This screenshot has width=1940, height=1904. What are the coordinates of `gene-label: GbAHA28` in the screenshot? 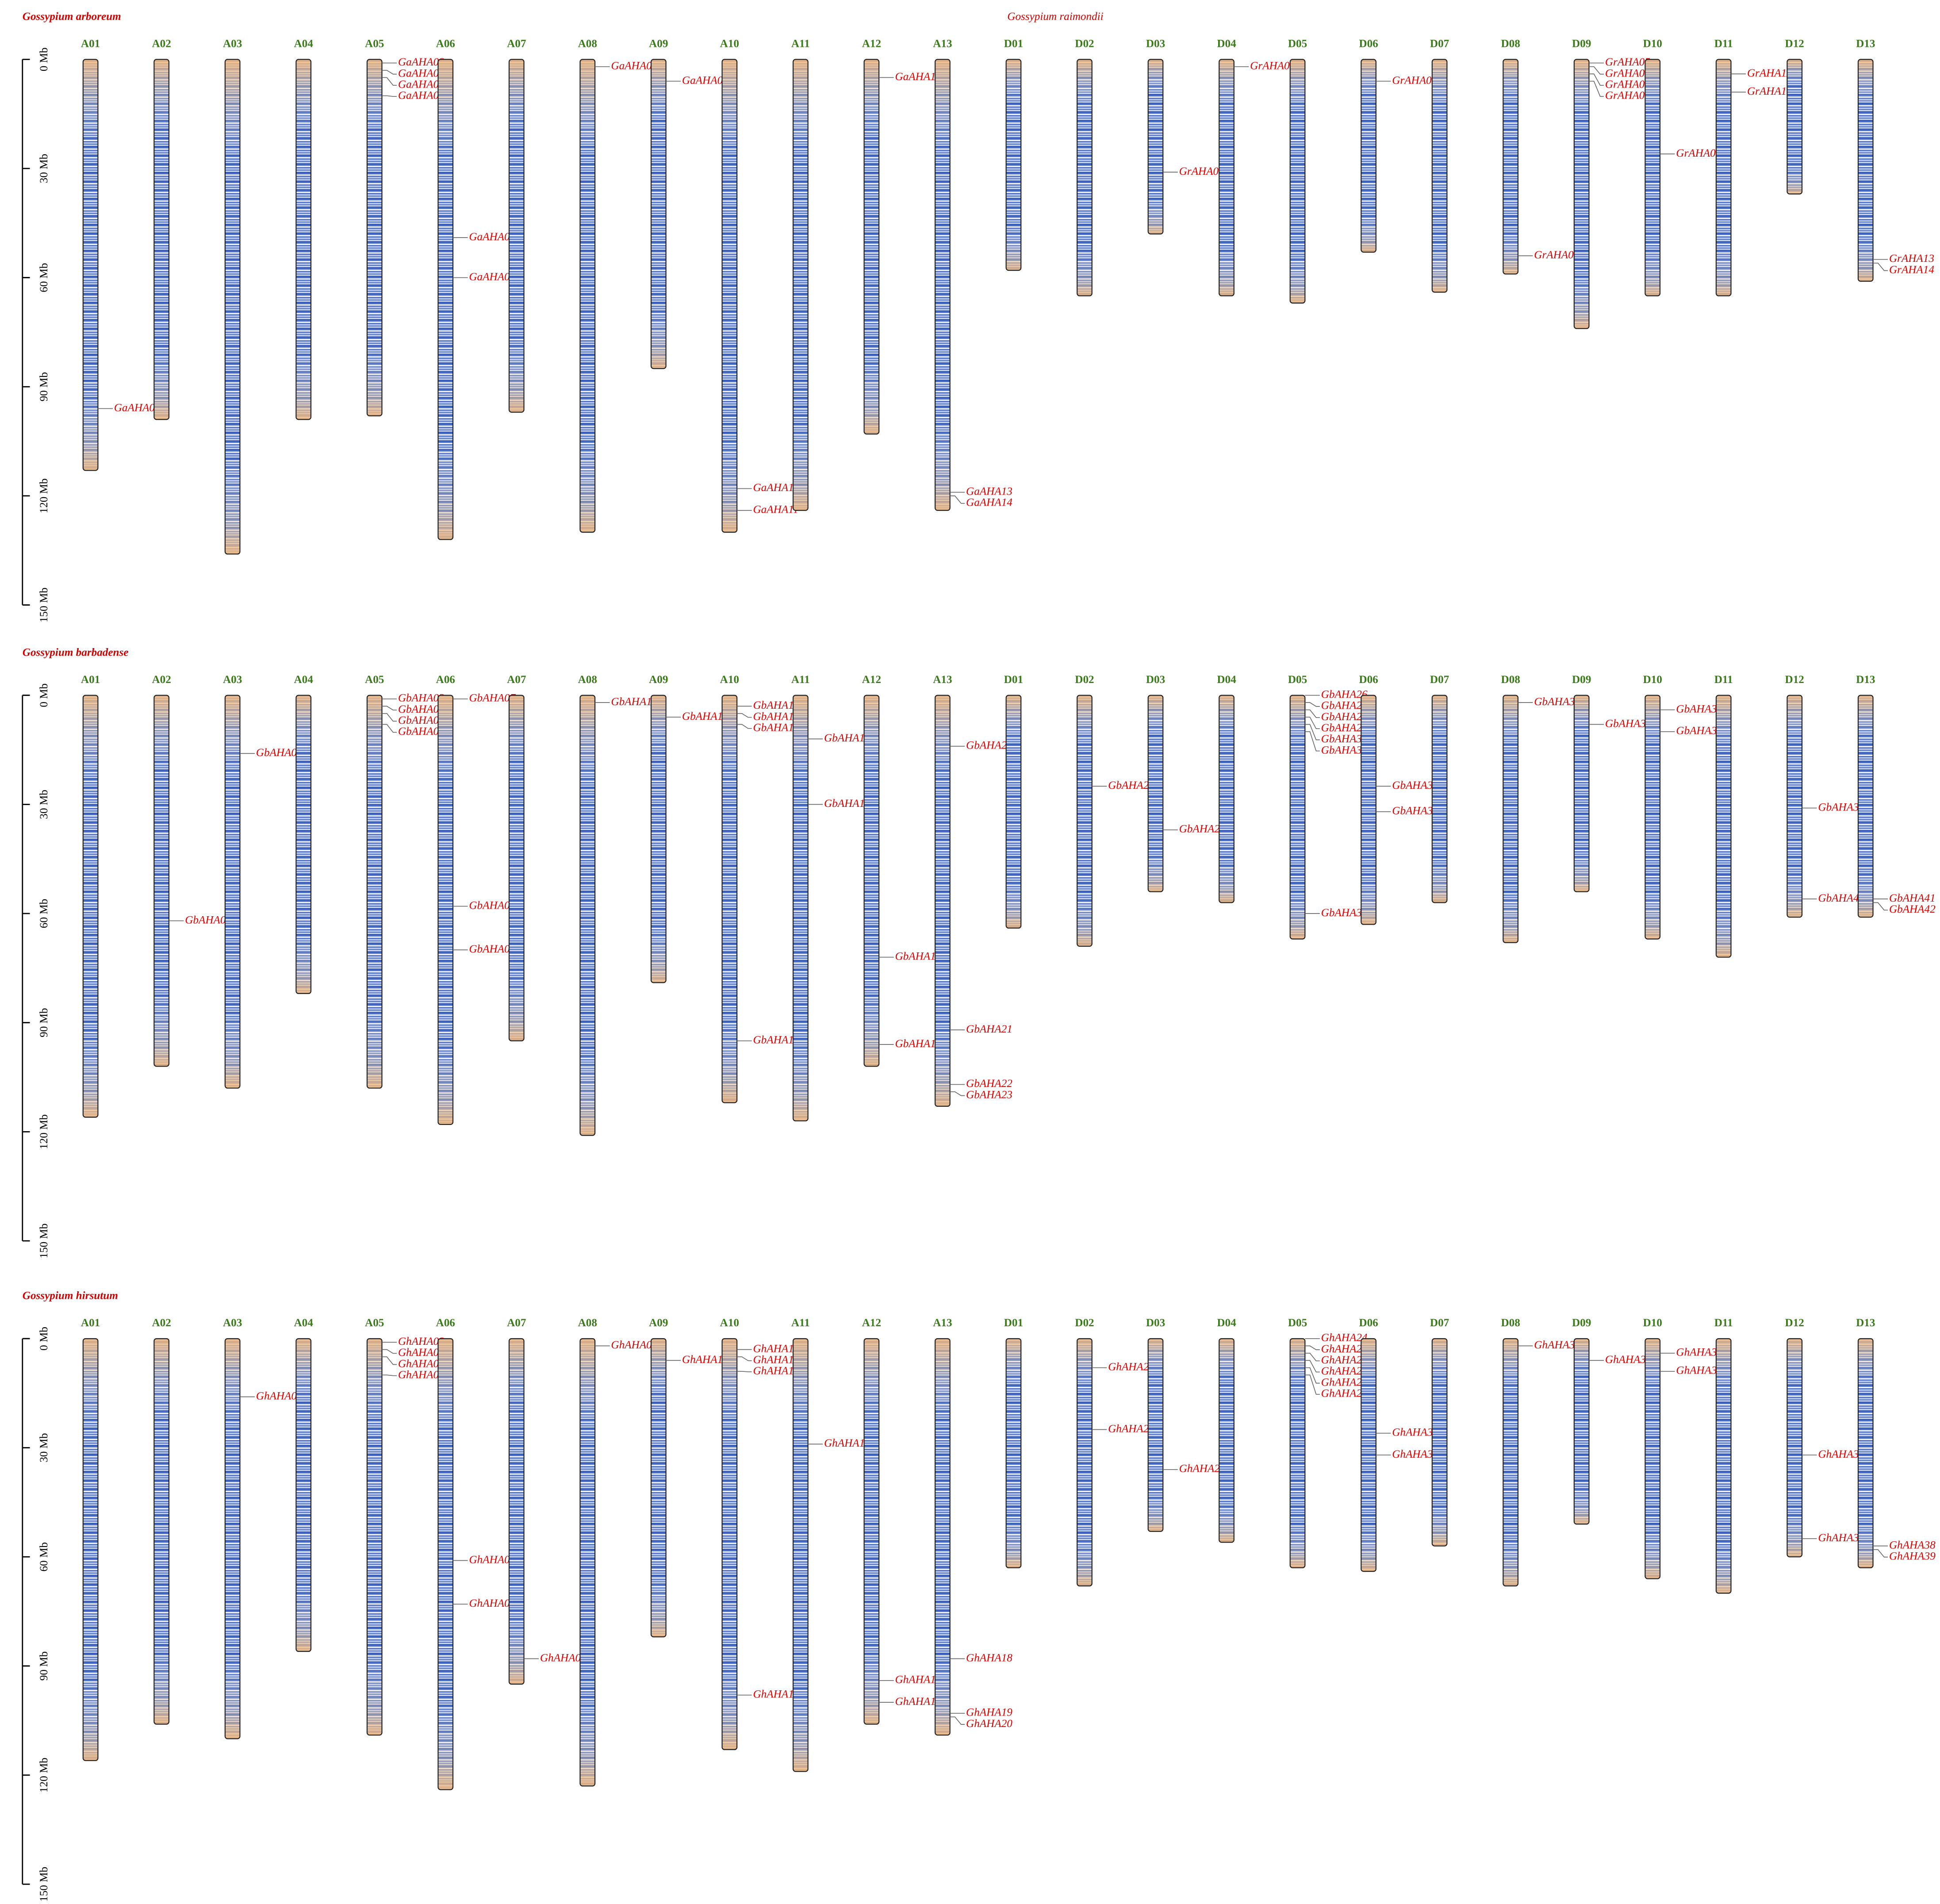 It's located at (1344, 717).